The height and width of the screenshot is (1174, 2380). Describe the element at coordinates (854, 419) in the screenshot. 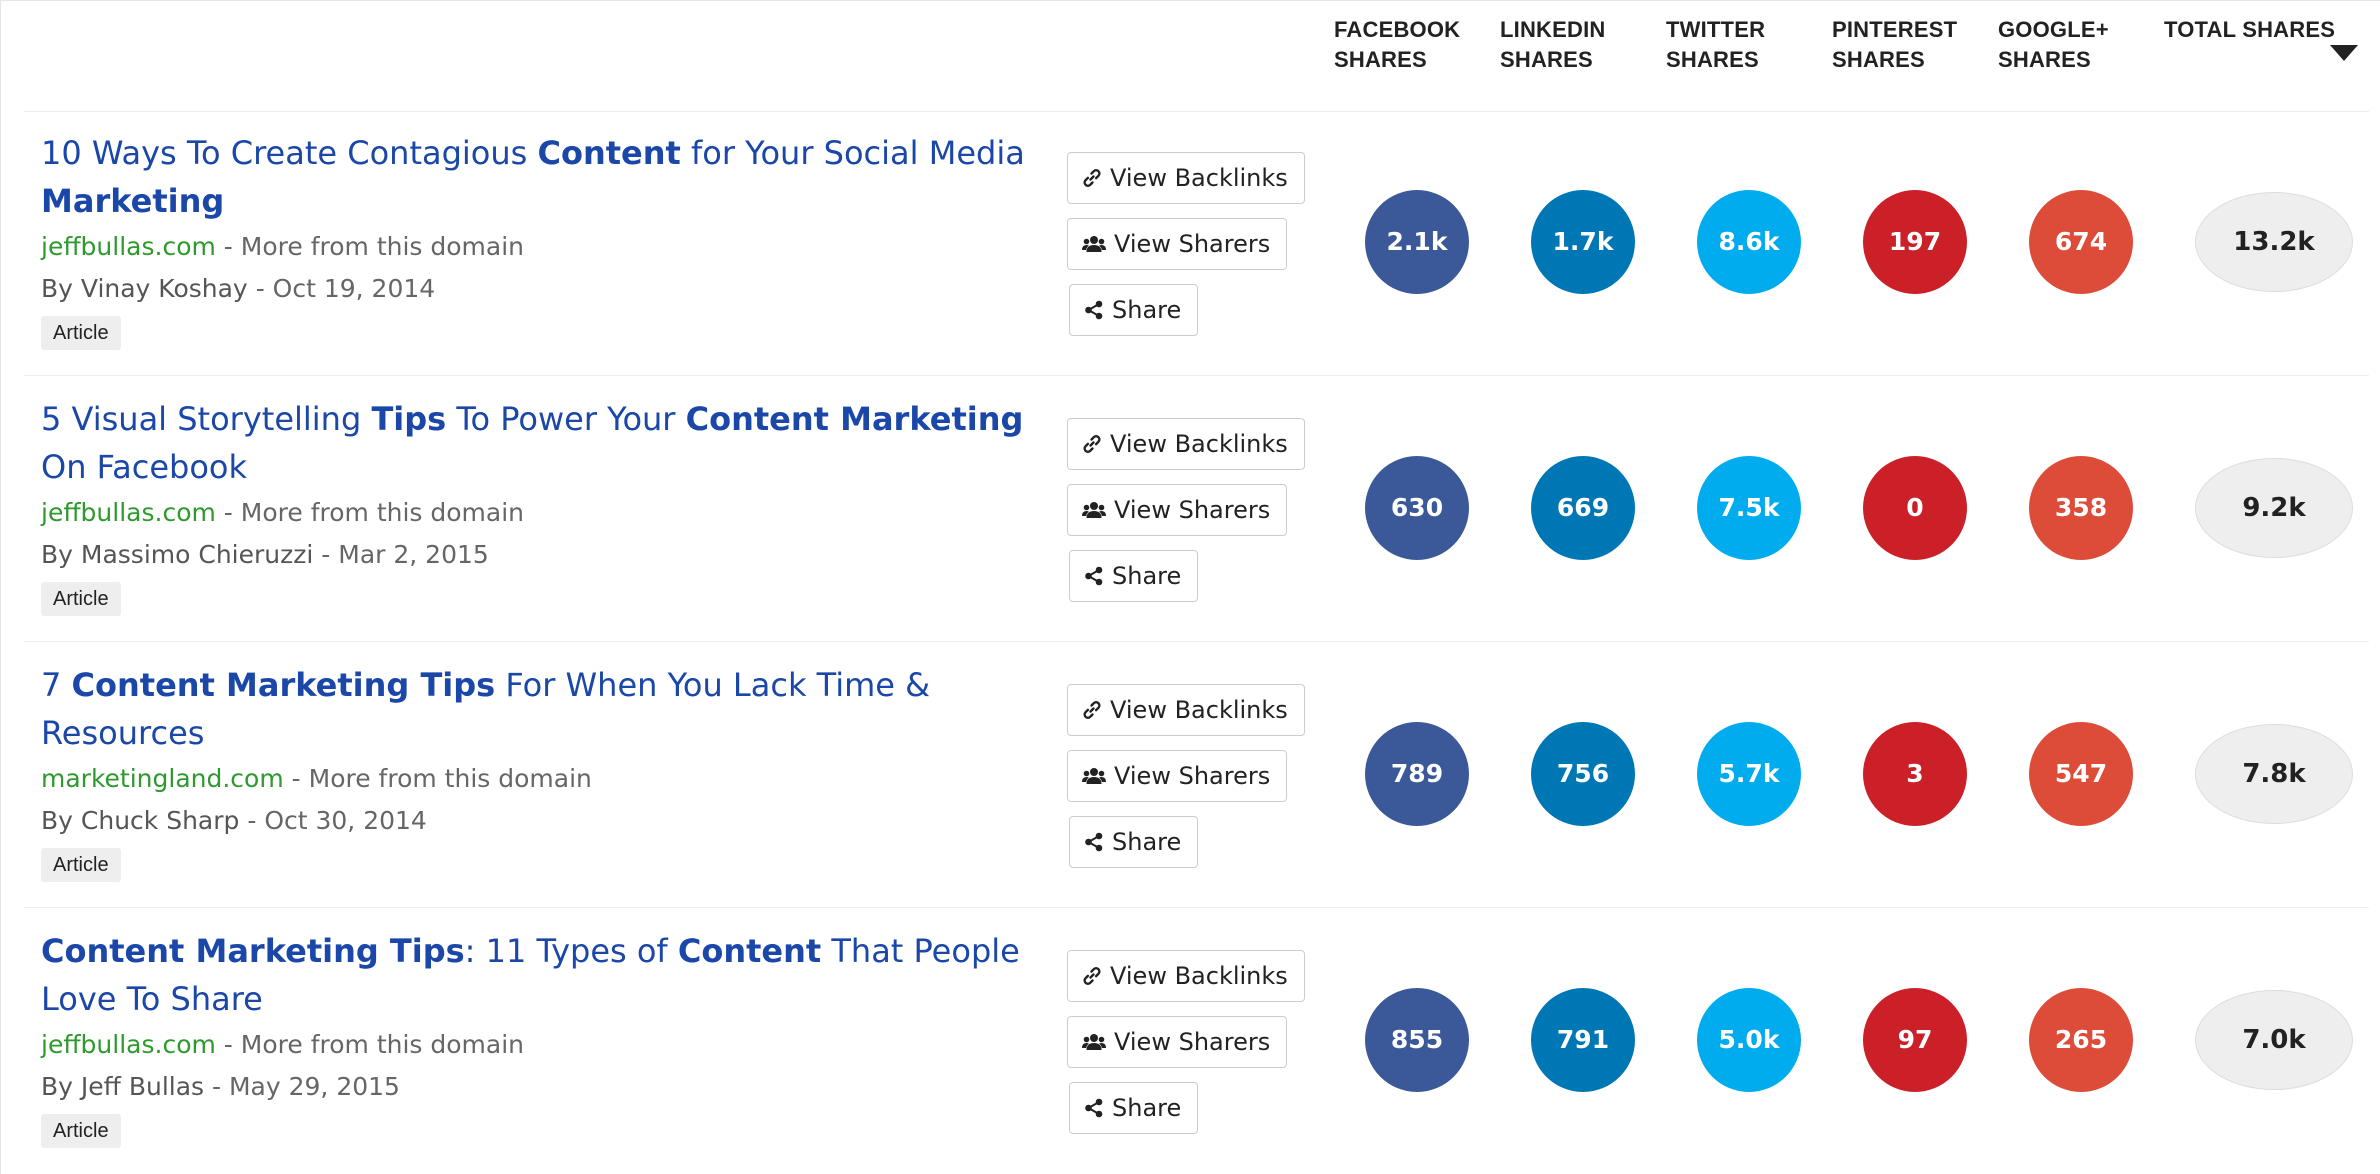

I see `title-segment: Content Marketing` at that location.